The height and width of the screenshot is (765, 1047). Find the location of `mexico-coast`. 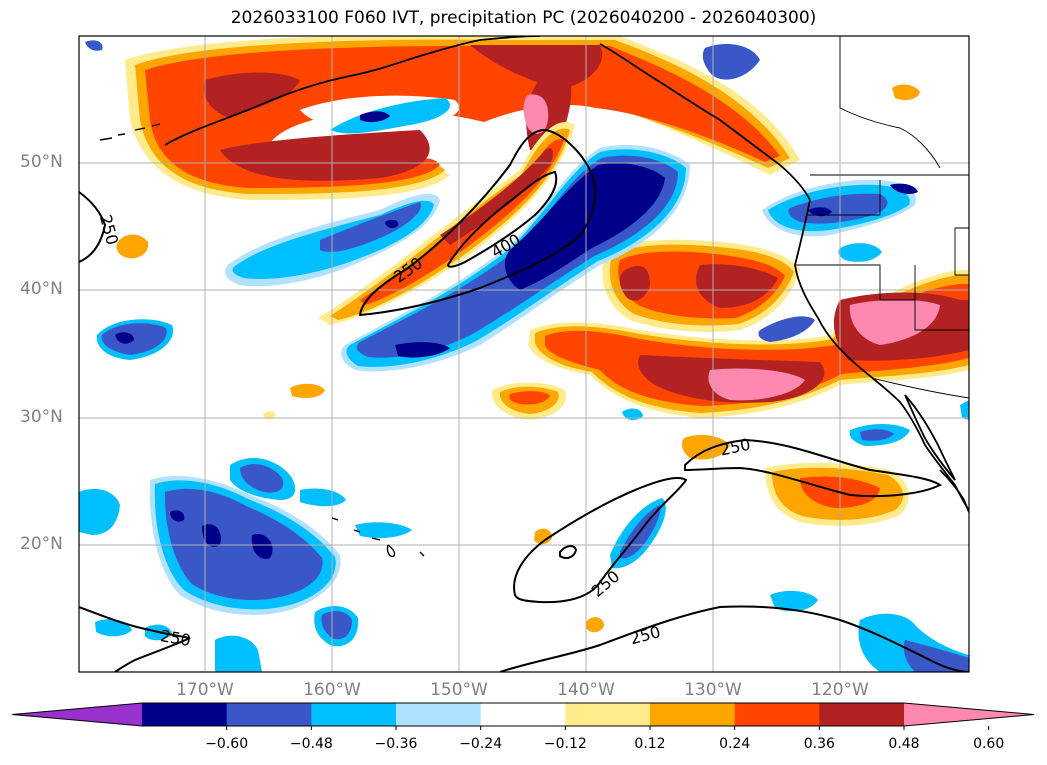

mexico-coast is located at coordinates (954, 491).